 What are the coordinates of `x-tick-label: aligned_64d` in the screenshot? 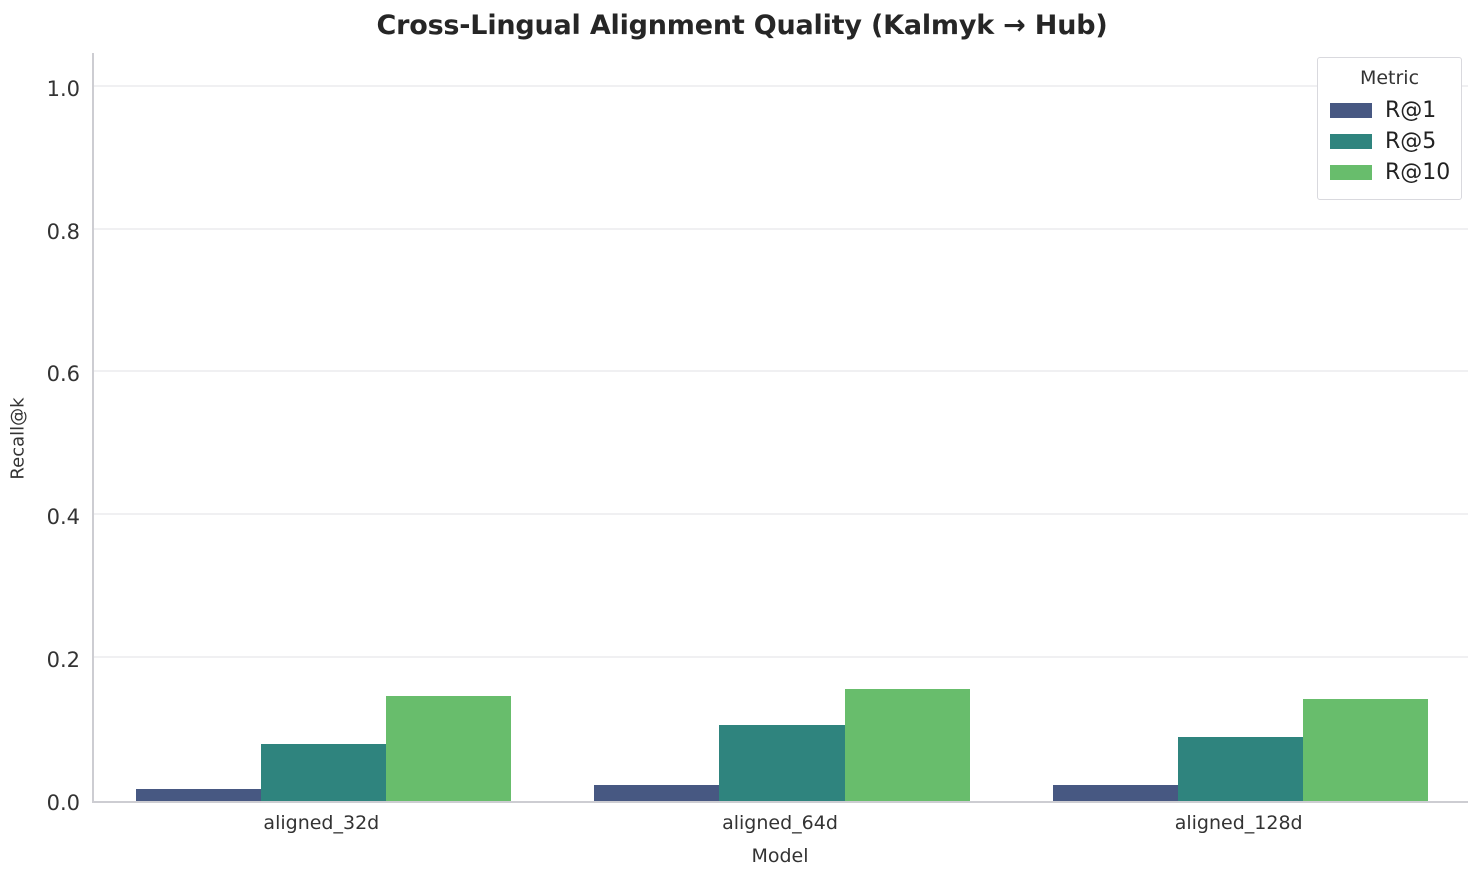 It's located at (780, 823).